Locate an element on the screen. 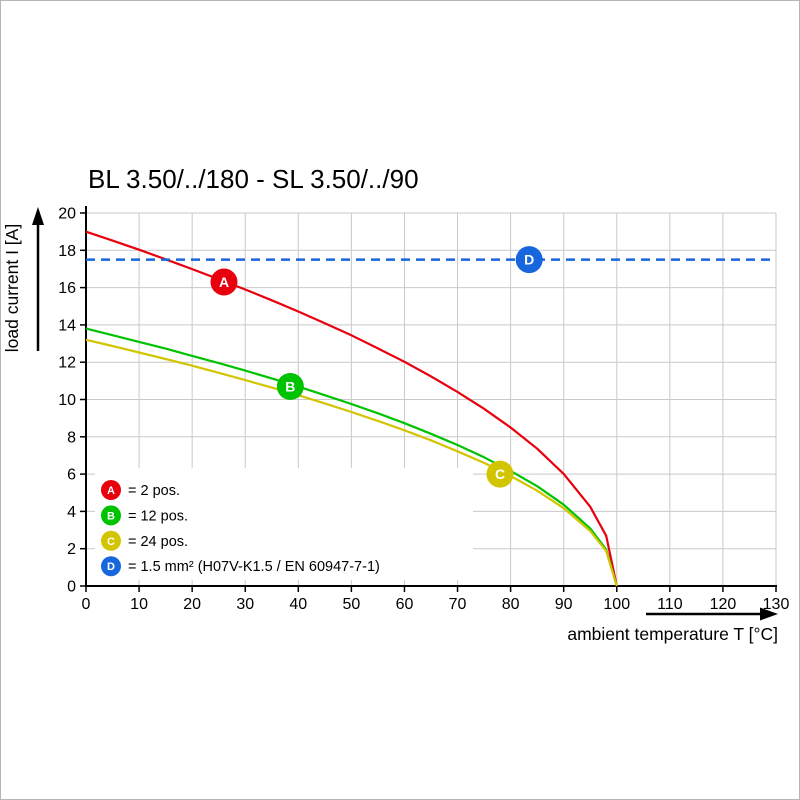  legend-swatch-B is located at coordinates (111, 515).